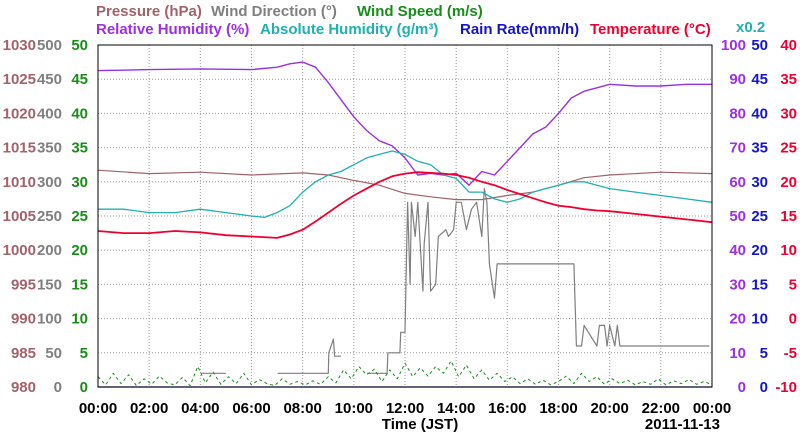 This screenshot has height=434, width=800. I want to click on axis-tick-temperature: 35, so click(788, 79).